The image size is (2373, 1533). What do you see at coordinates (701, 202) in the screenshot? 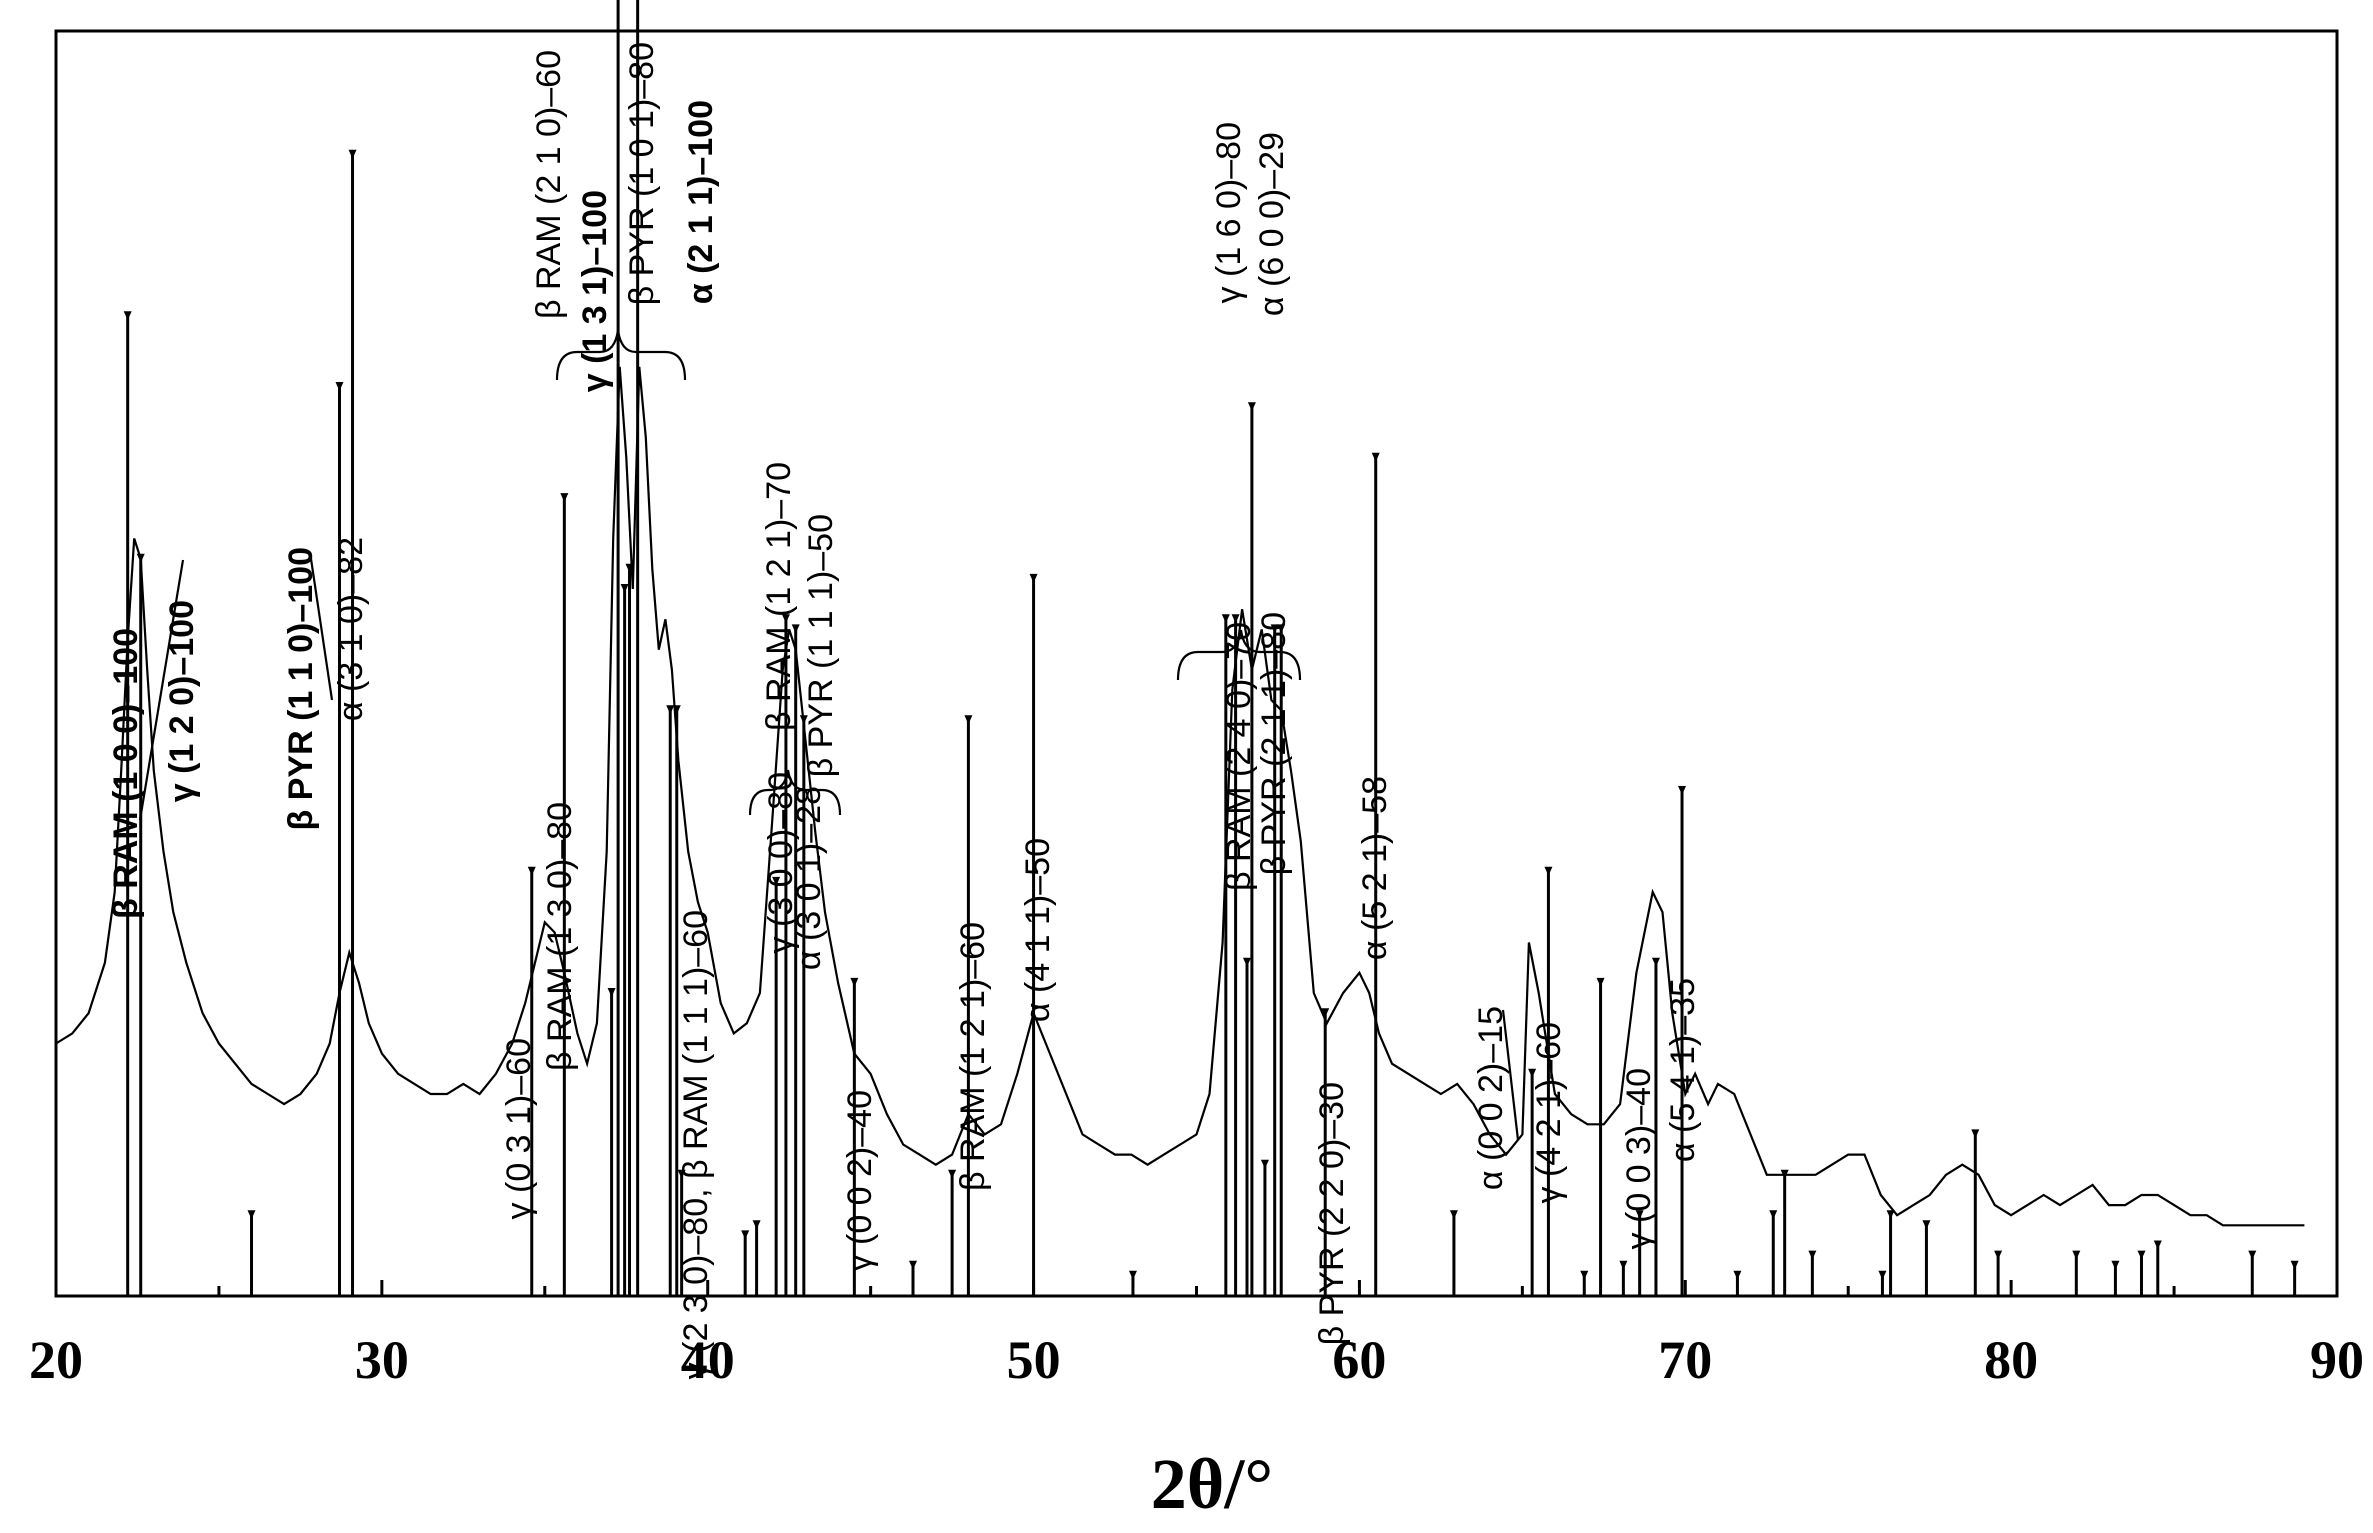
I see `peak-label: α (2 1 1)–100` at bounding box center [701, 202].